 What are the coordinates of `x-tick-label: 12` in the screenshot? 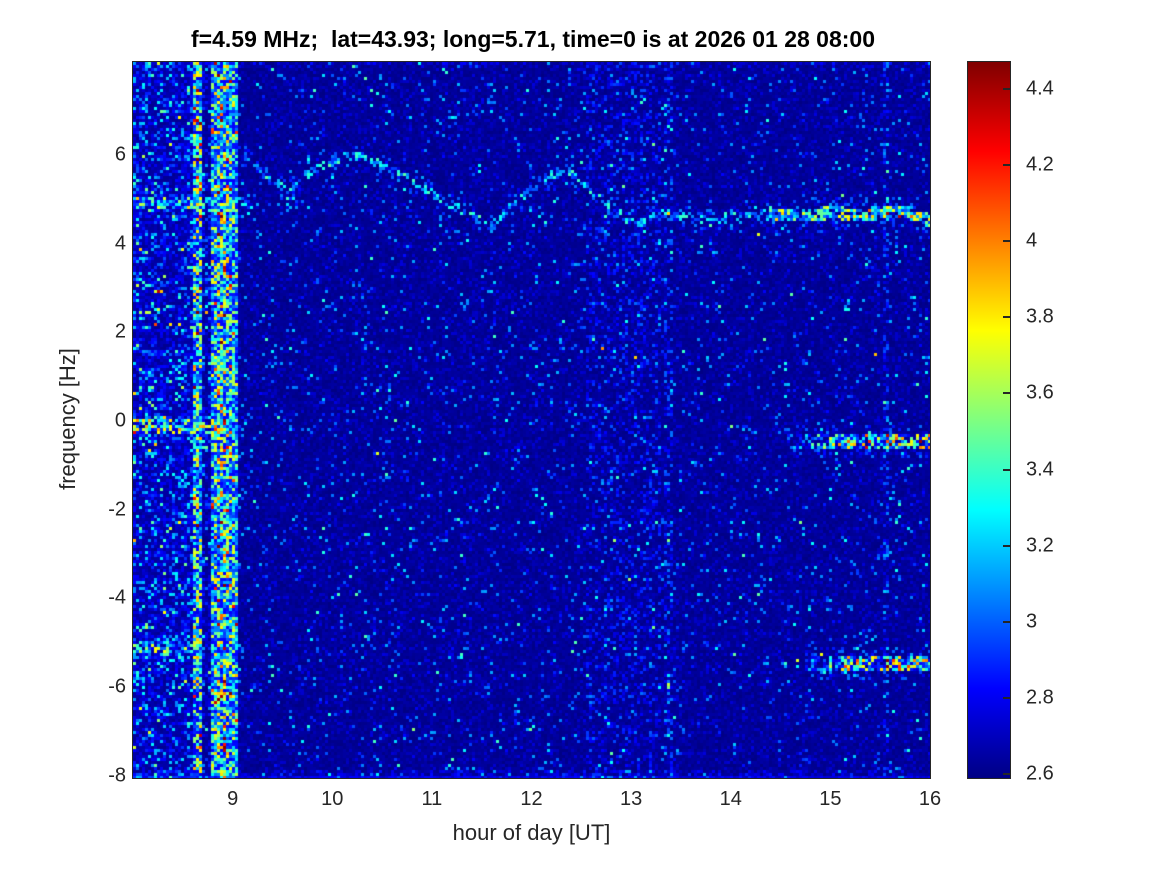 It's located at (531, 799).